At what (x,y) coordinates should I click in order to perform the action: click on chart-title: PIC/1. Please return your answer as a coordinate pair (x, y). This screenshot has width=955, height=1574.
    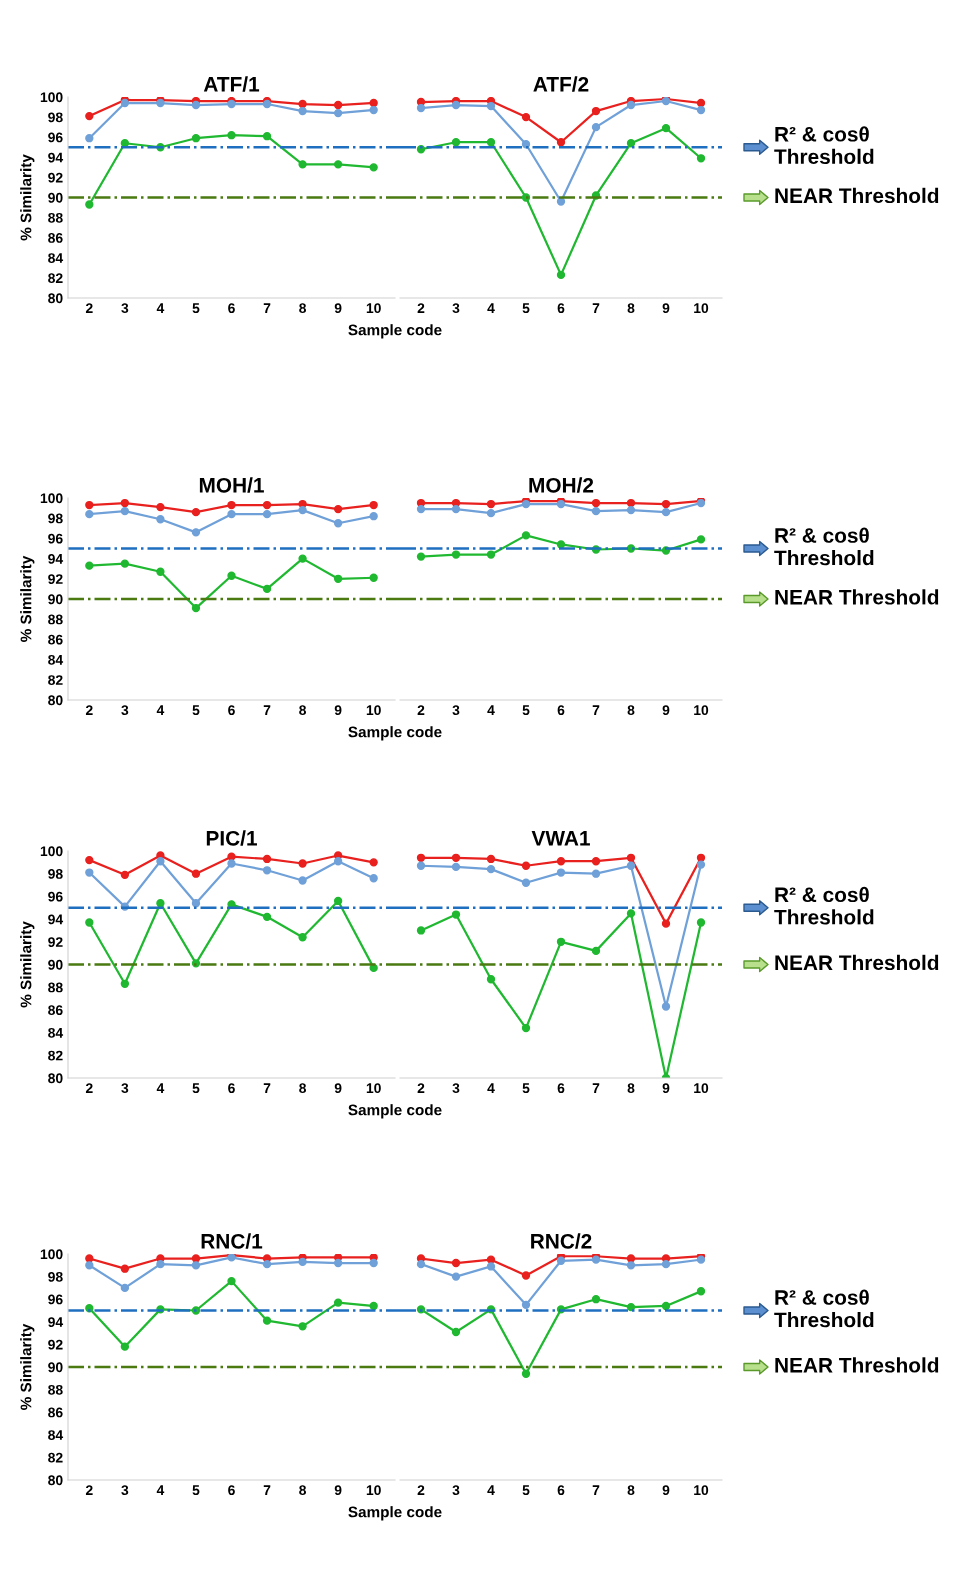
    Looking at the image, I should click on (231, 838).